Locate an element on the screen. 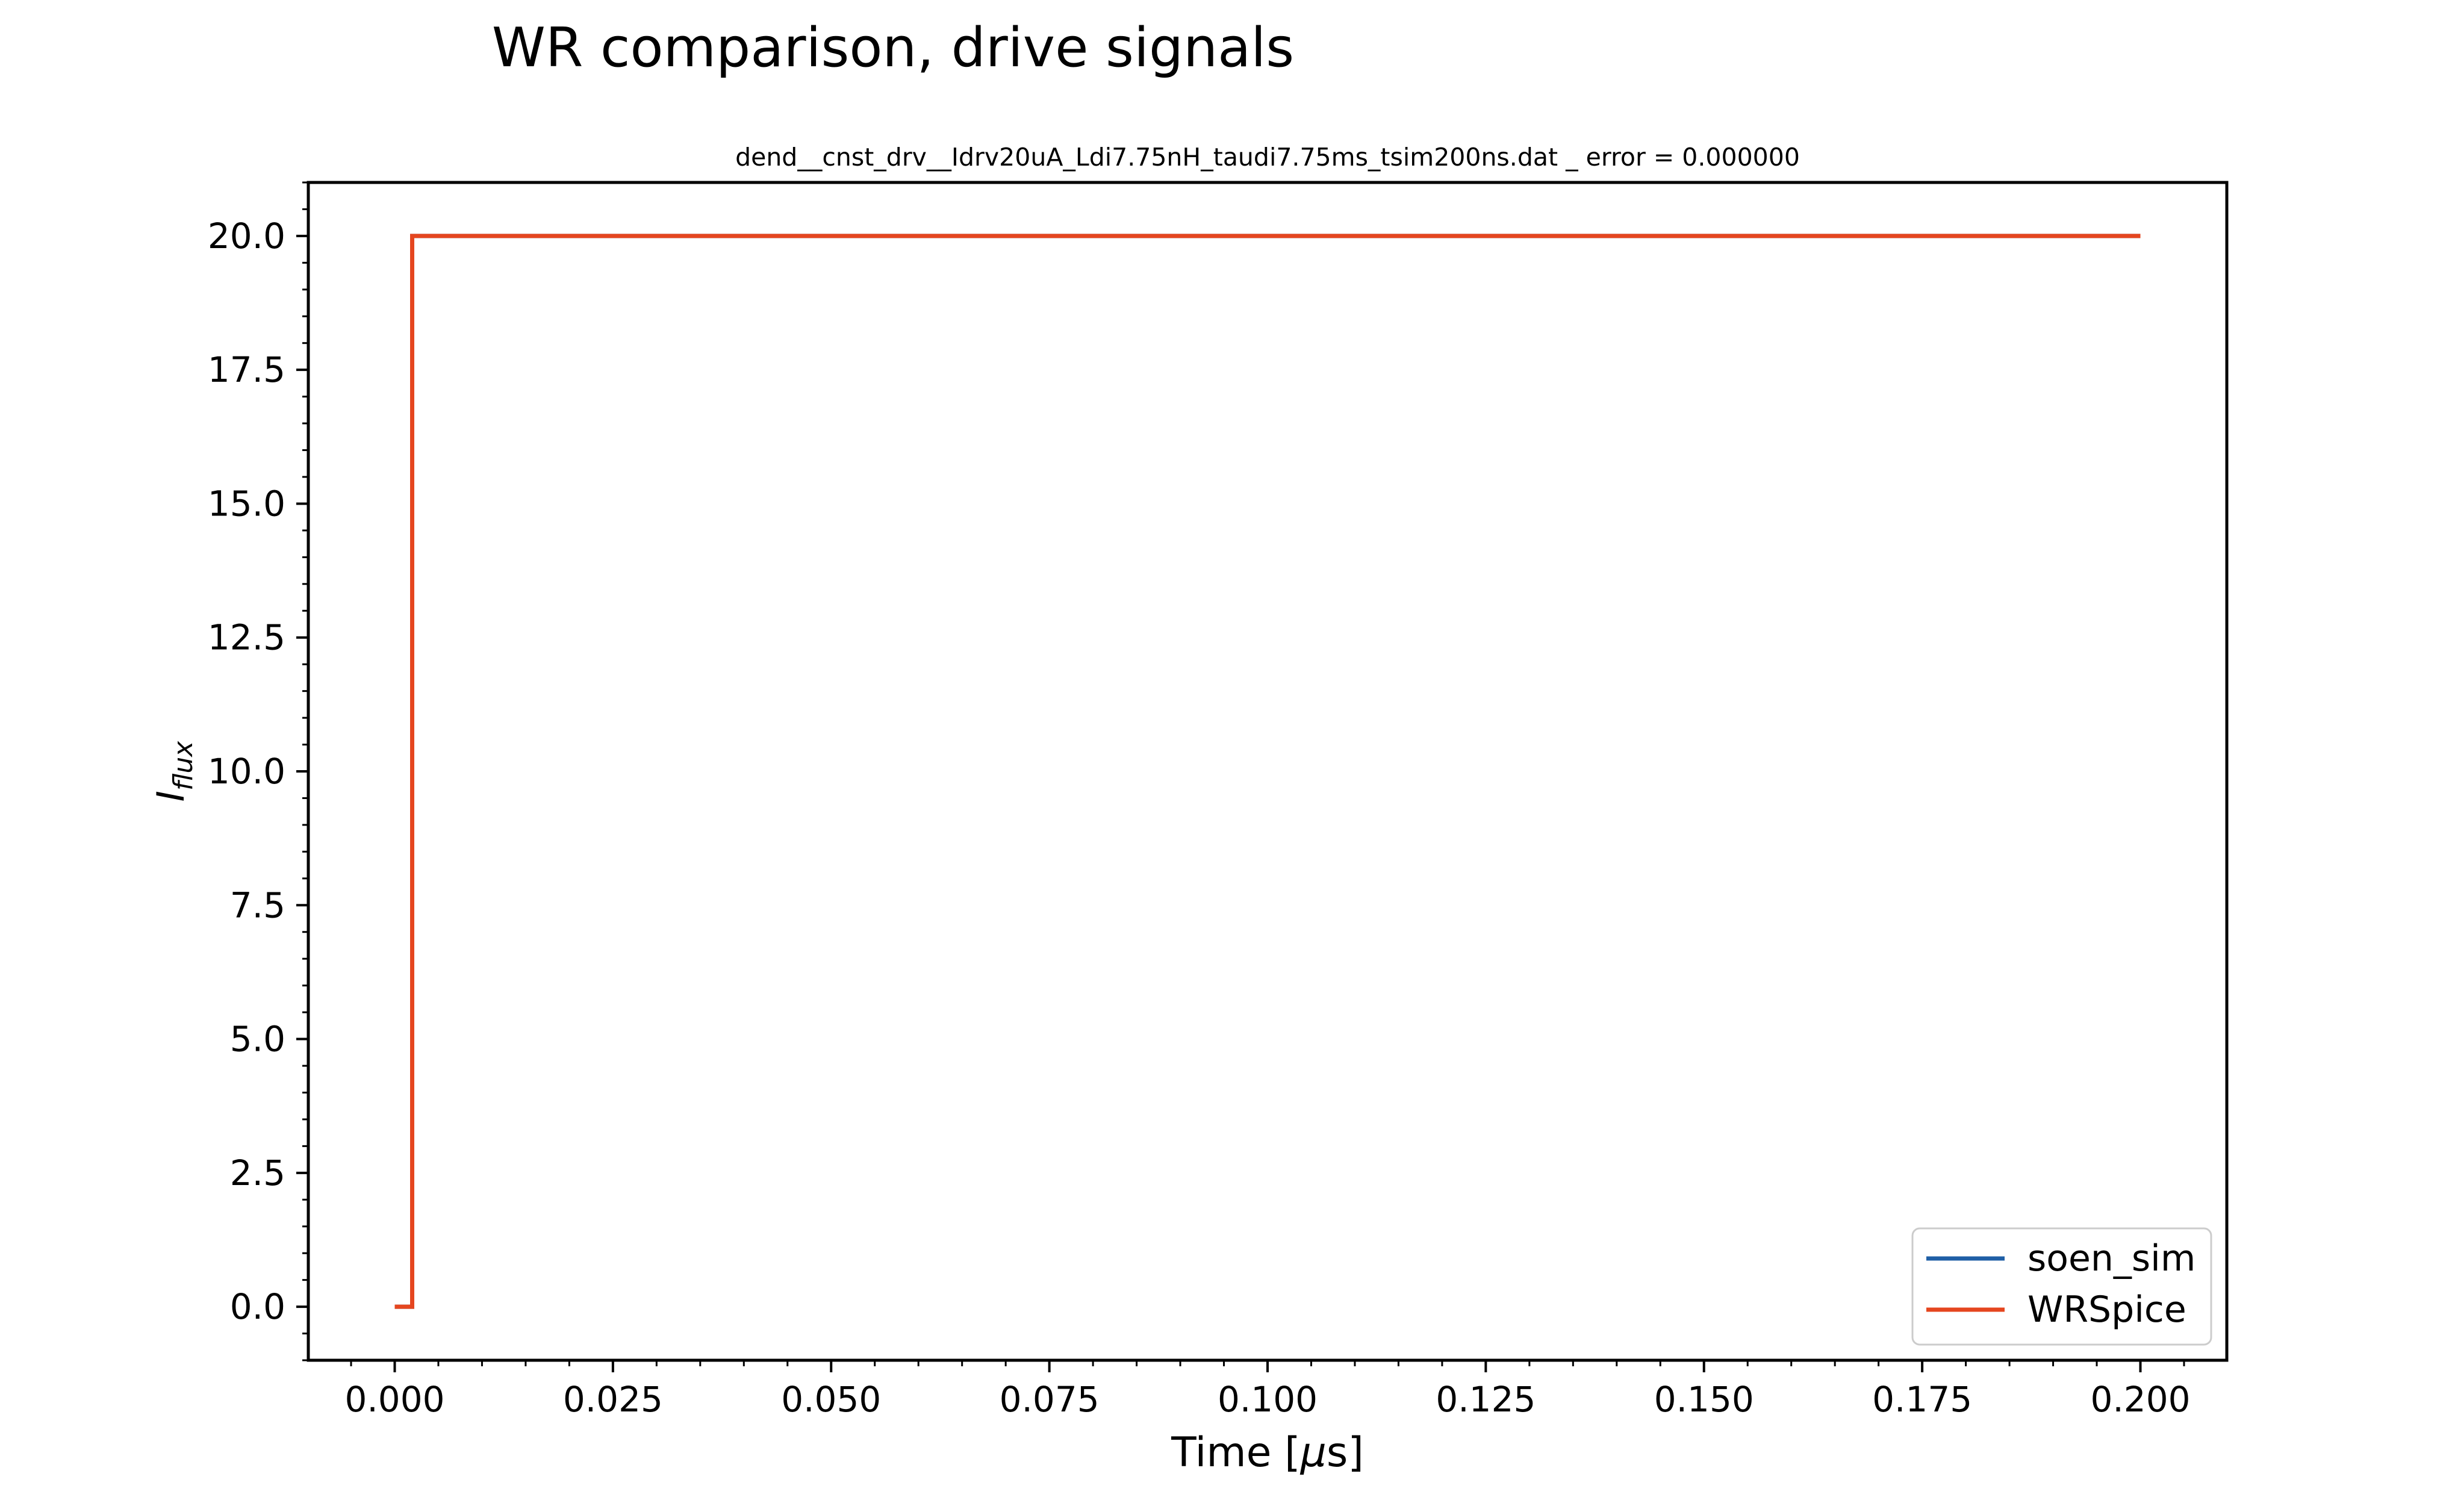 The image size is (2446, 1512). y-axis-label-main: I is located at coordinates (171, 796).